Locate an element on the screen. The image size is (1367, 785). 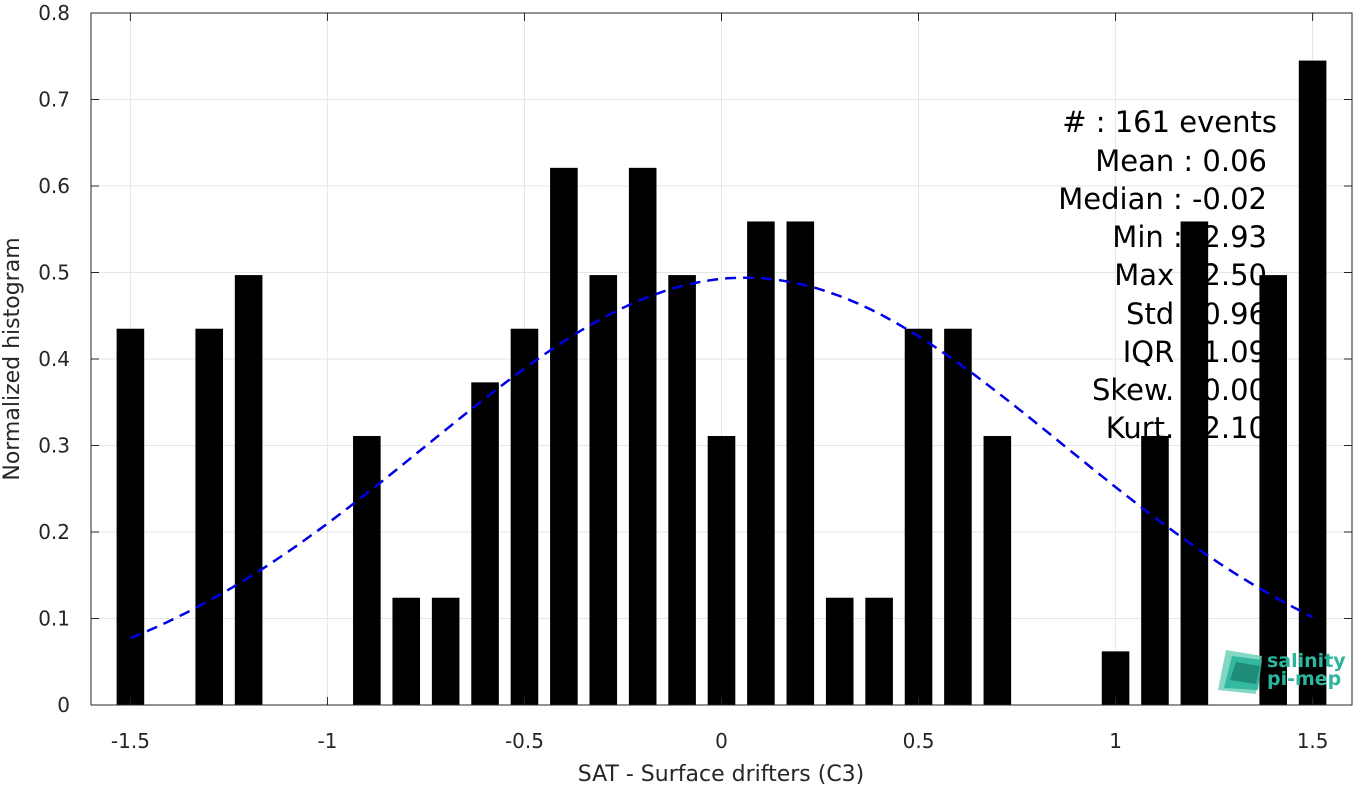
stat-line: Std : 0.96 is located at coordinates (1196, 314).